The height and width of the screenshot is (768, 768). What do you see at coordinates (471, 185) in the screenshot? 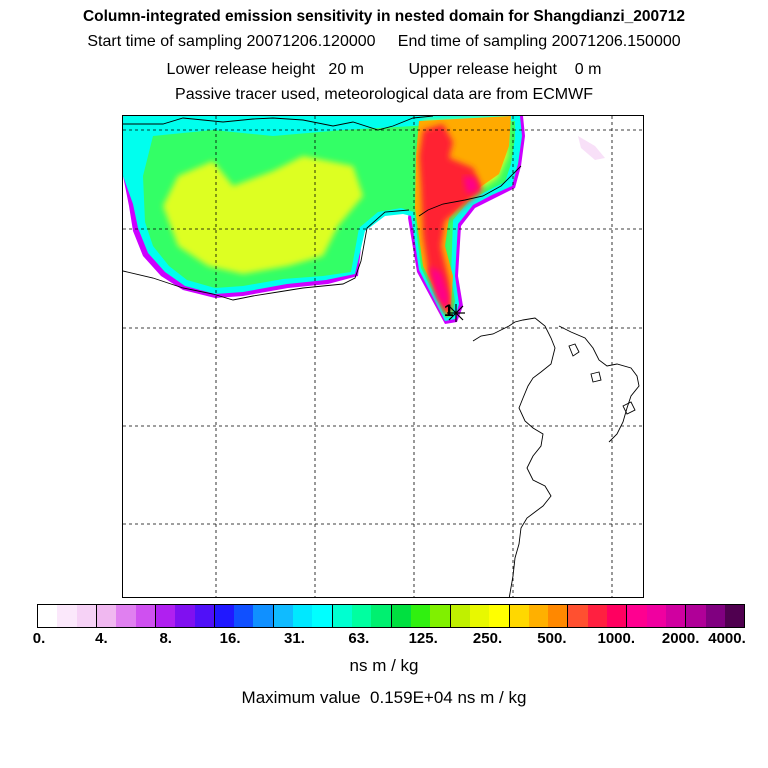
I see `plume-magenta-core-north` at bounding box center [471, 185].